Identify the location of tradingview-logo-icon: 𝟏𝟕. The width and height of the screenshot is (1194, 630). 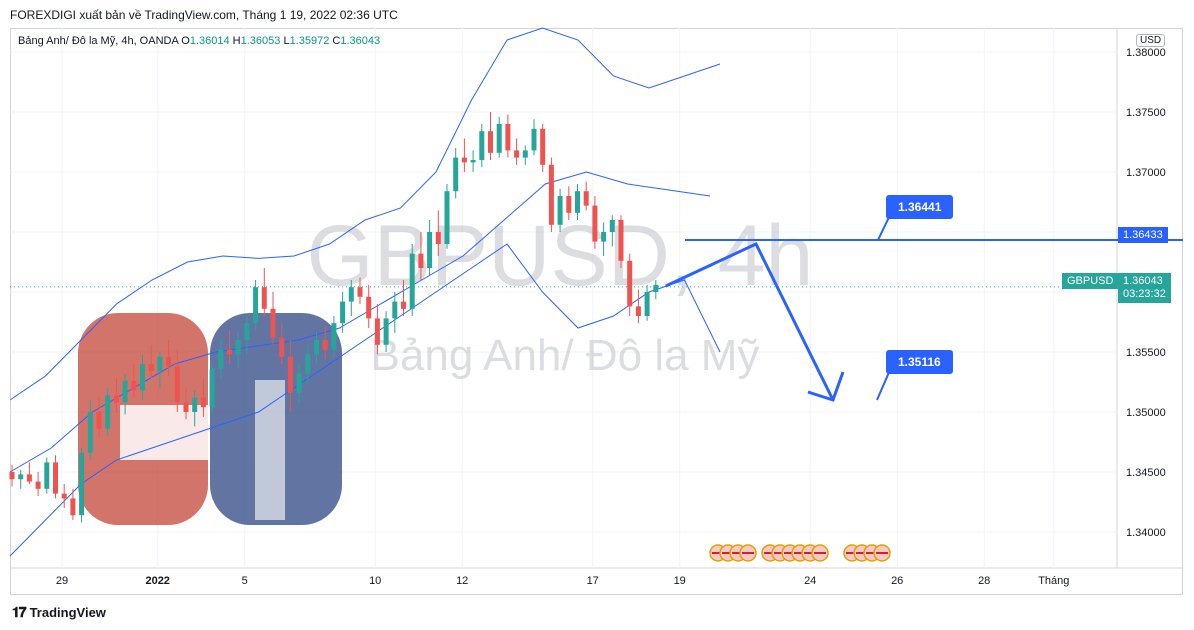
(19, 612).